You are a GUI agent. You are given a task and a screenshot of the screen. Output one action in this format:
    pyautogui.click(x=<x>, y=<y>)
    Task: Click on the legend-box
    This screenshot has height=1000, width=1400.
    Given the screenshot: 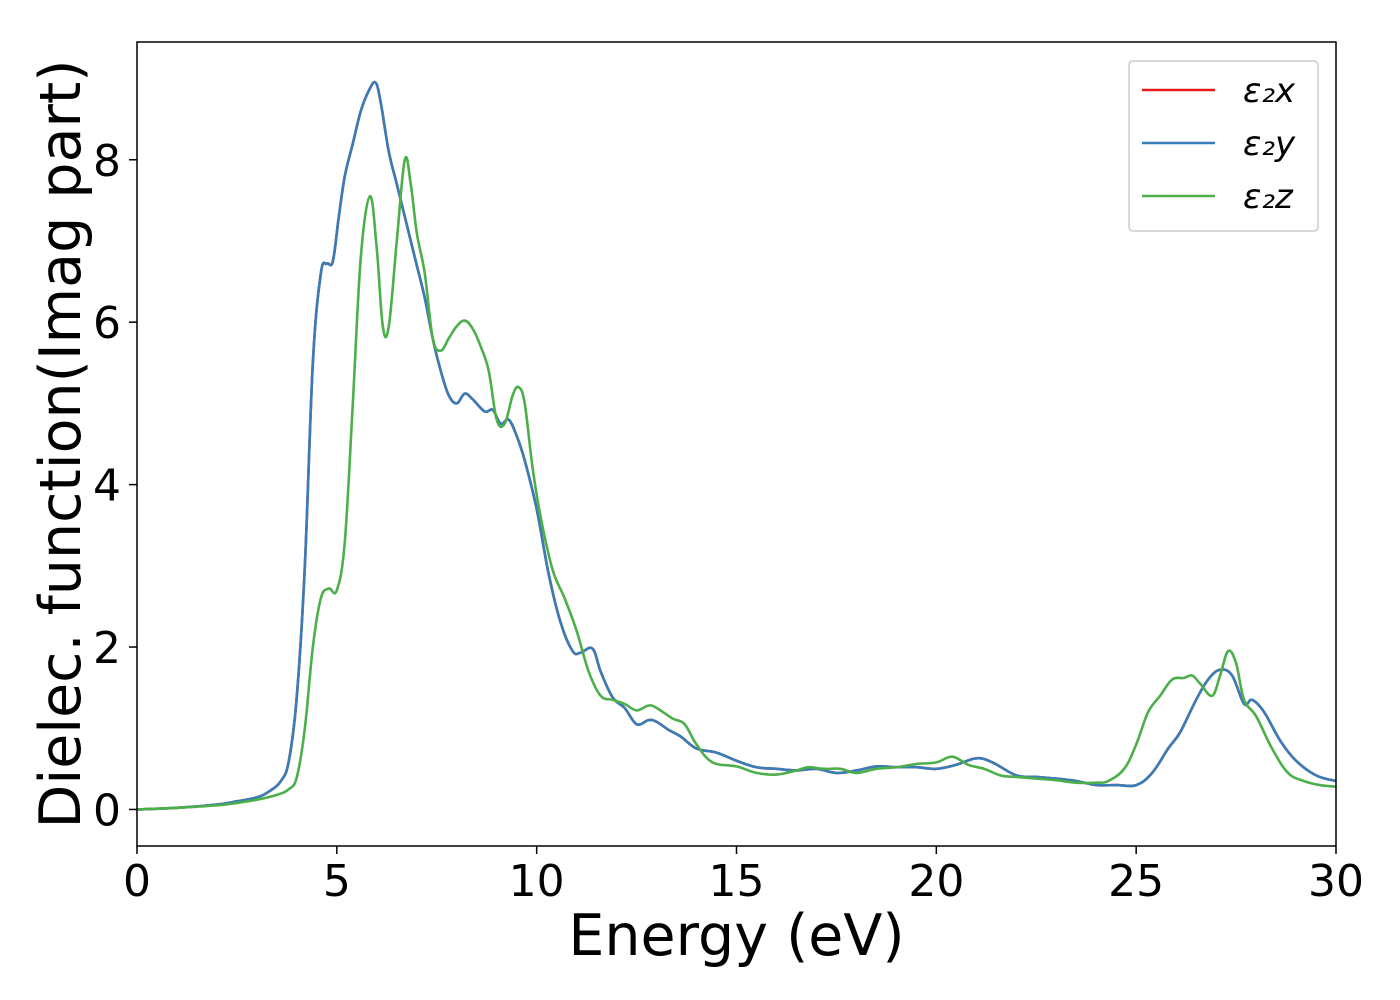 What is the action you would take?
    pyautogui.click(x=1223, y=146)
    